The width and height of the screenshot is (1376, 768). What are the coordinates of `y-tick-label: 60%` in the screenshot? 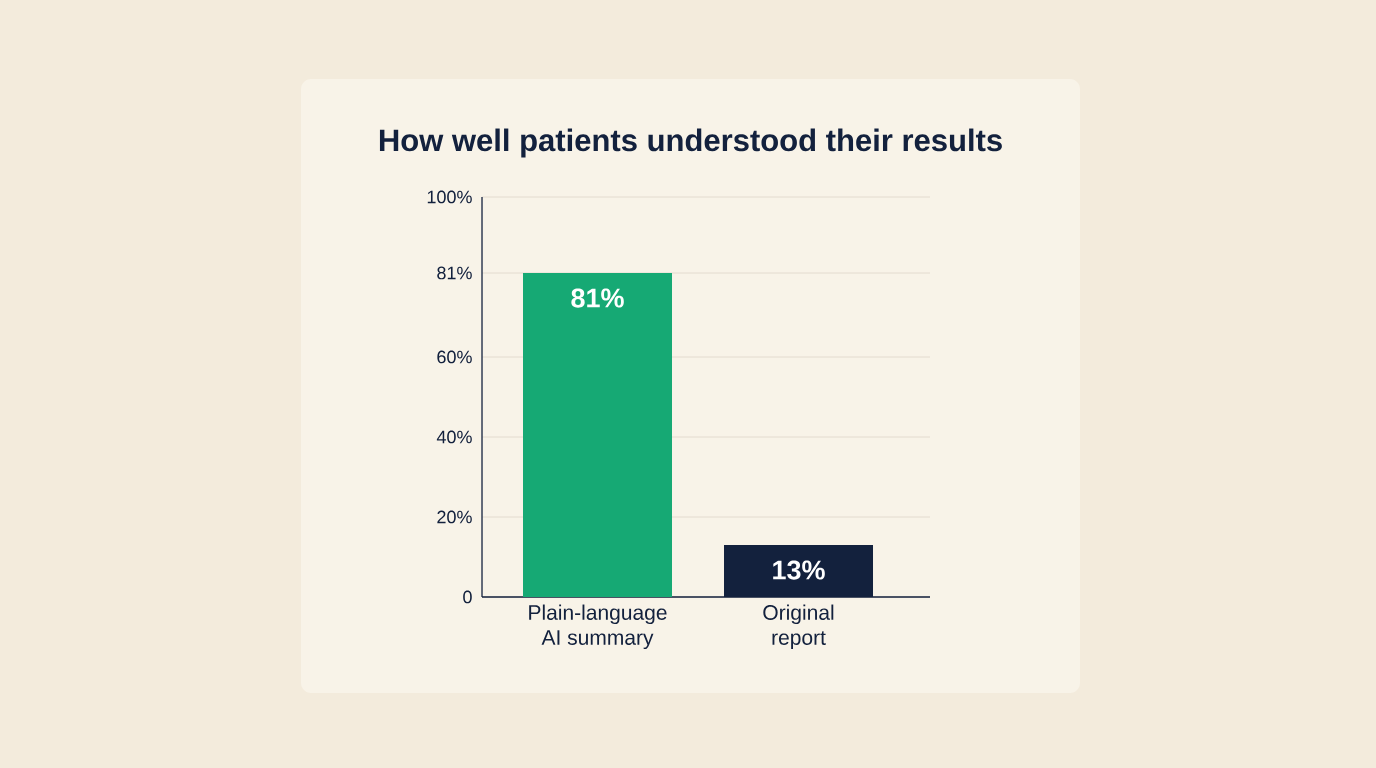 It's located at (454, 357).